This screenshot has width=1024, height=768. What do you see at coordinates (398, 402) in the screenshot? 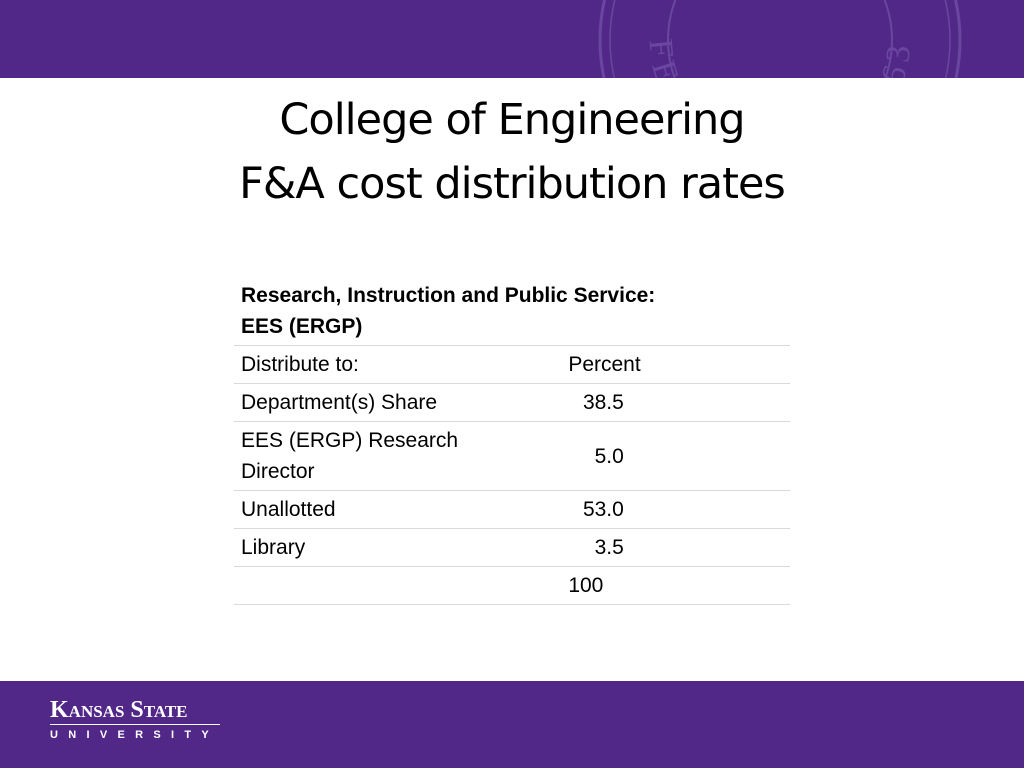
I see `row-label: Department(s) Share` at bounding box center [398, 402].